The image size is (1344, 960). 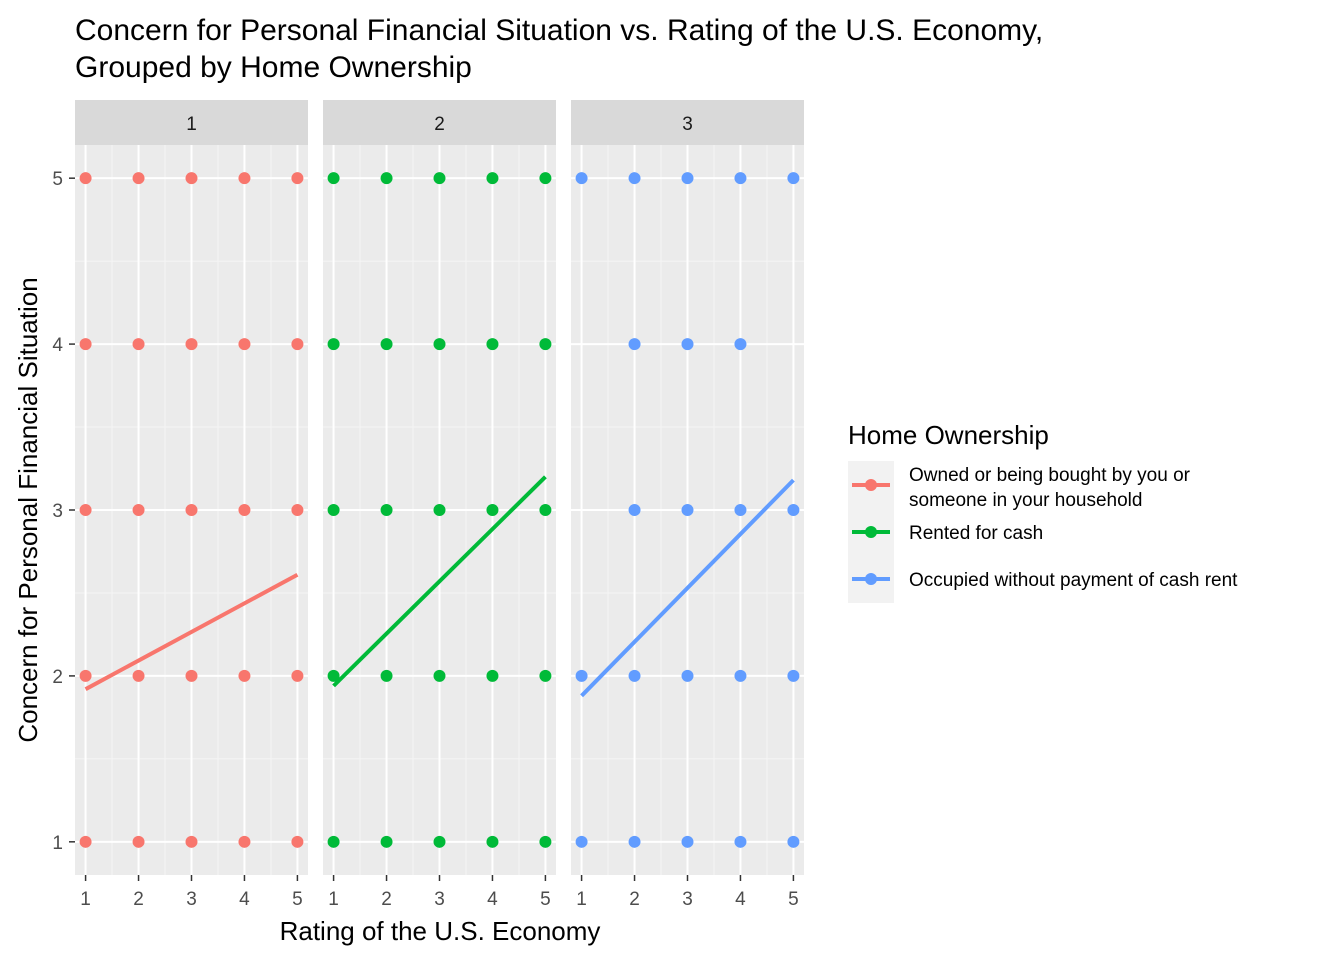 I want to click on x-axis-label: Rating of the U.S. Economy, so click(x=440, y=931).